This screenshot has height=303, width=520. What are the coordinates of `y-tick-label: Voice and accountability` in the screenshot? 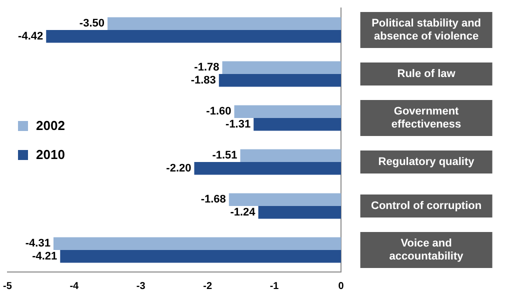 It's located at (426, 250).